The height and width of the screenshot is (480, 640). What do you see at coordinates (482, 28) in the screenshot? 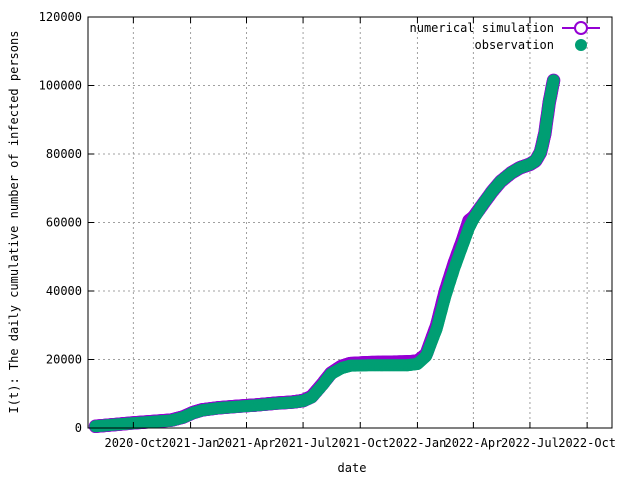
I see `legend-label-simulation: numerical simulation` at bounding box center [482, 28].